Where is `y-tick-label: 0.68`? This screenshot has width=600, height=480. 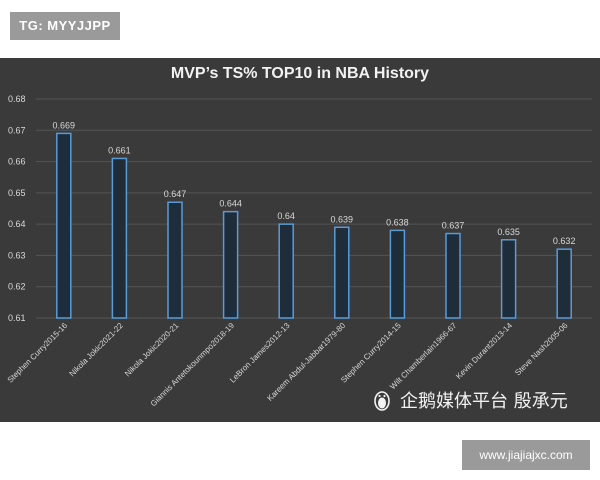 y-tick-label: 0.68 is located at coordinates (17, 99).